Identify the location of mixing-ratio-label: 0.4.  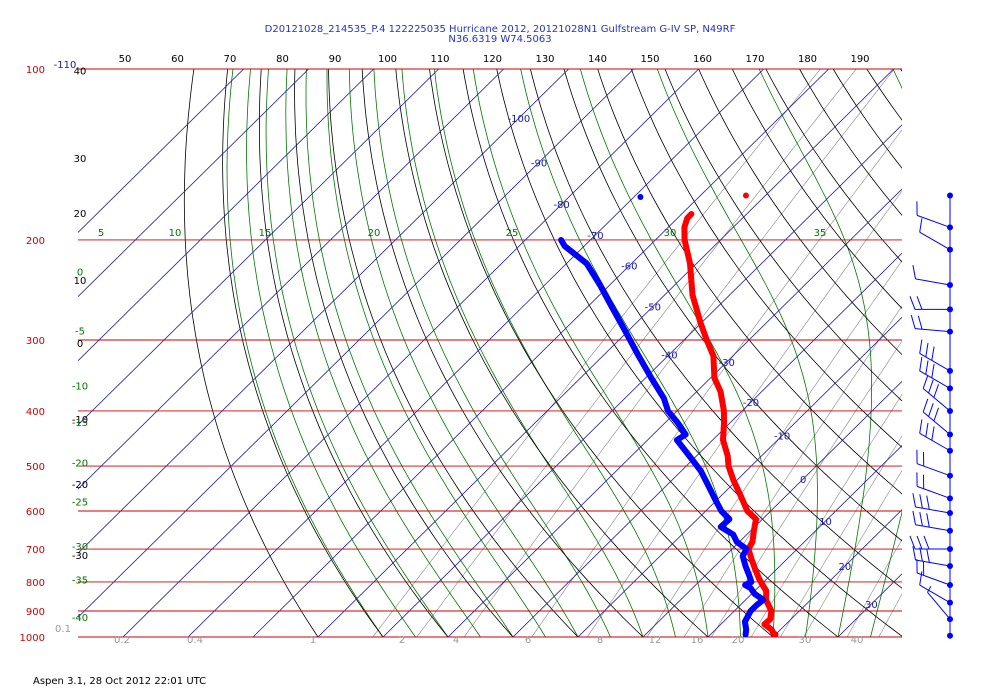
(195, 640).